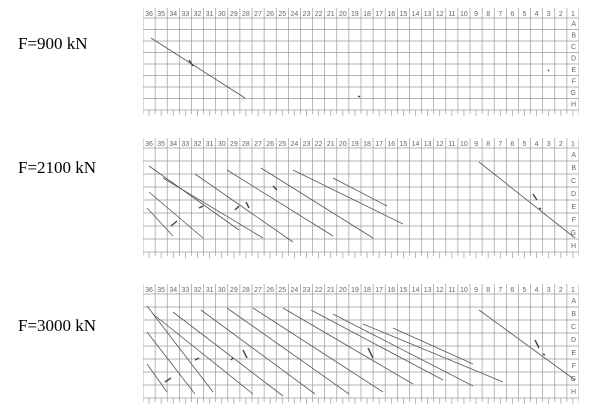  I want to click on column-header-label: 32, so click(198, 144).